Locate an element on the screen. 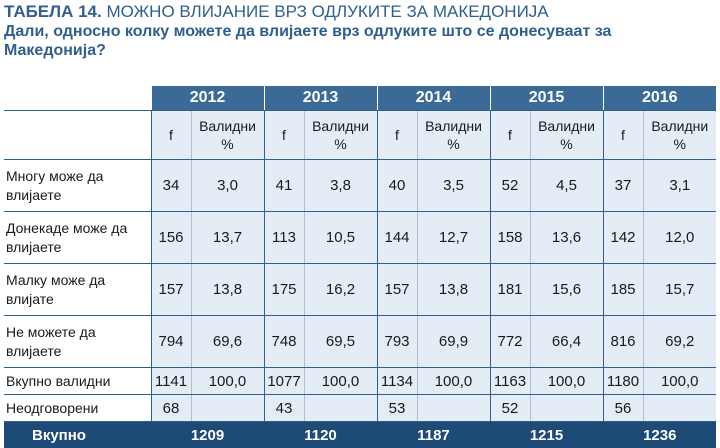 Image resolution: width=720 pixels, height=448 pixels. total-value: 1209 is located at coordinates (207, 435).